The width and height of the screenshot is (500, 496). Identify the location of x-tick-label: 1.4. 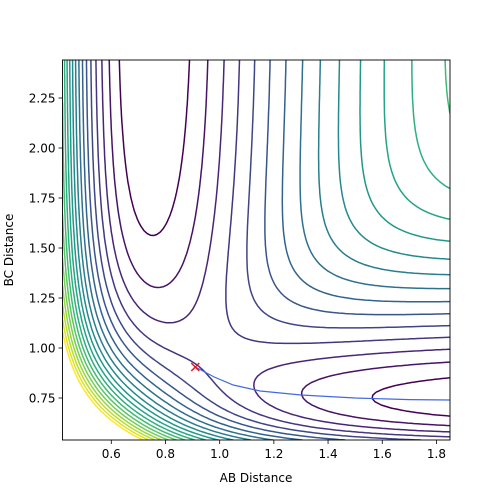
(328, 454).